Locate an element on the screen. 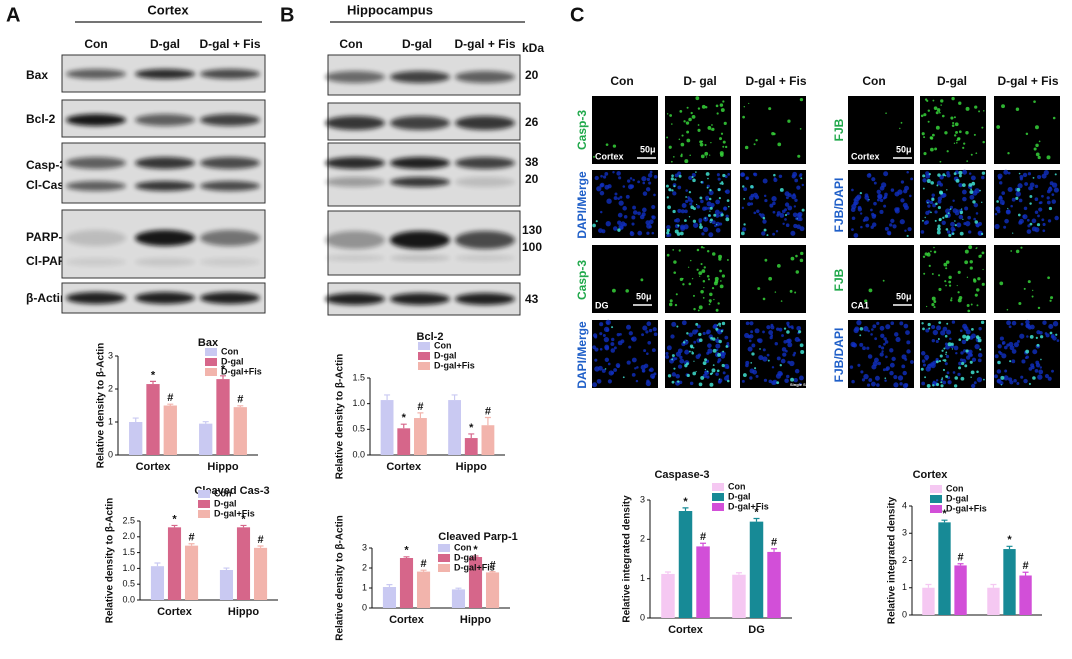  scale-label: 50μ is located at coordinates (644, 296).